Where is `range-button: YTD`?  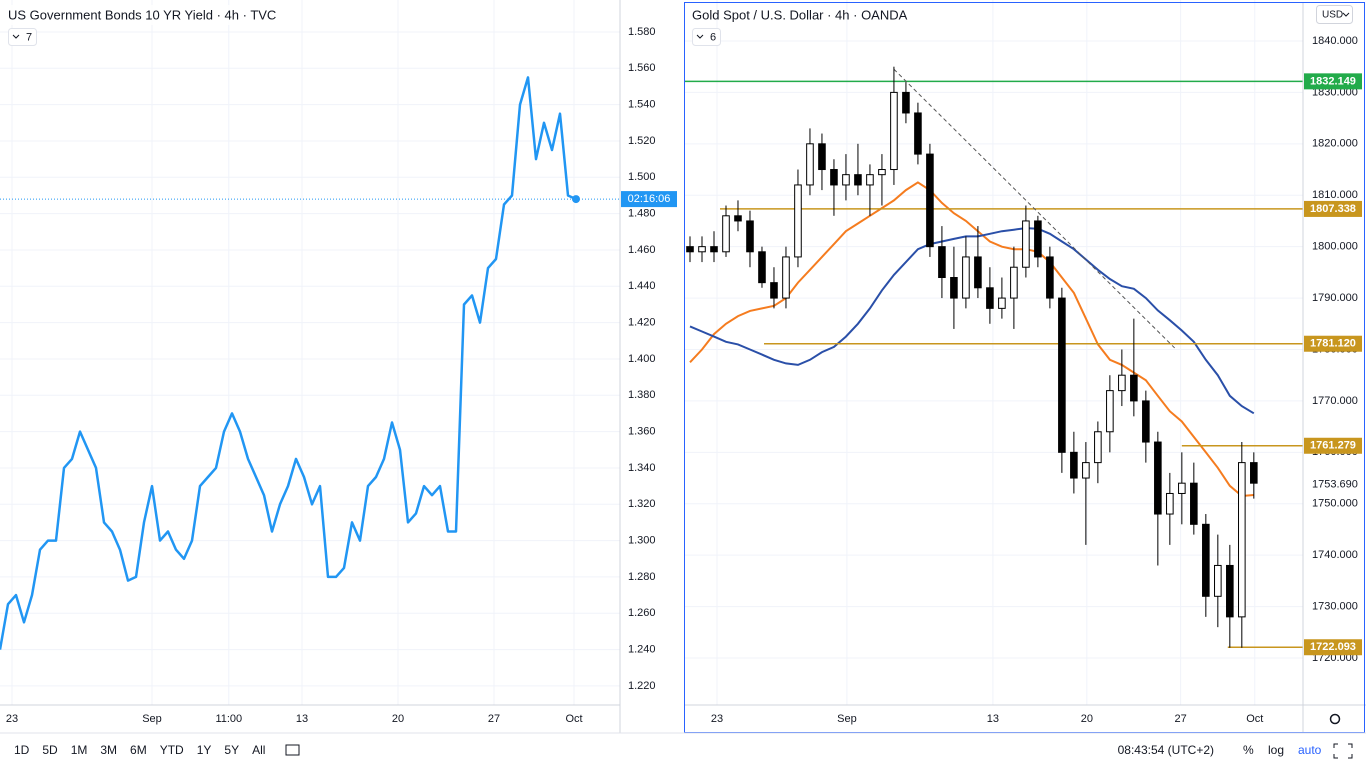
range-button: YTD is located at coordinates (172, 750).